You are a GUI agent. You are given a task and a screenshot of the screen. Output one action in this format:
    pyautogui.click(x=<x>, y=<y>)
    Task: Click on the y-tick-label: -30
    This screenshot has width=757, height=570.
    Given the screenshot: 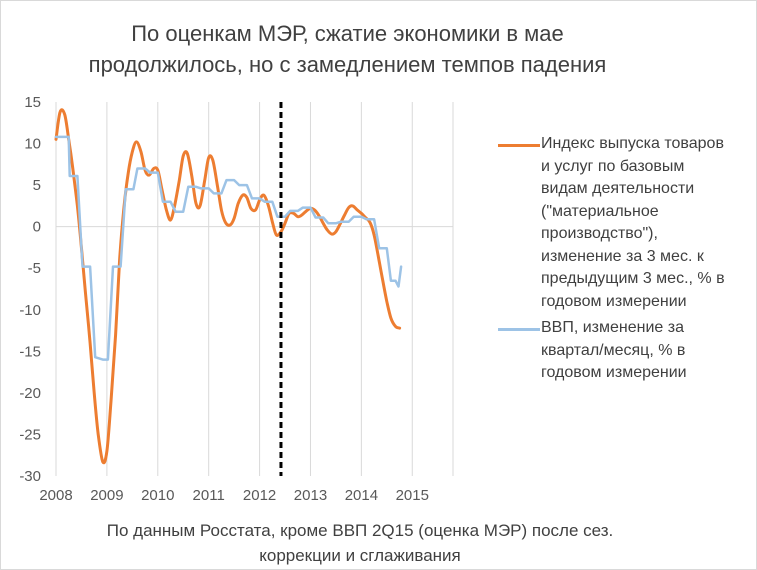 What is the action you would take?
    pyautogui.click(x=30, y=476)
    